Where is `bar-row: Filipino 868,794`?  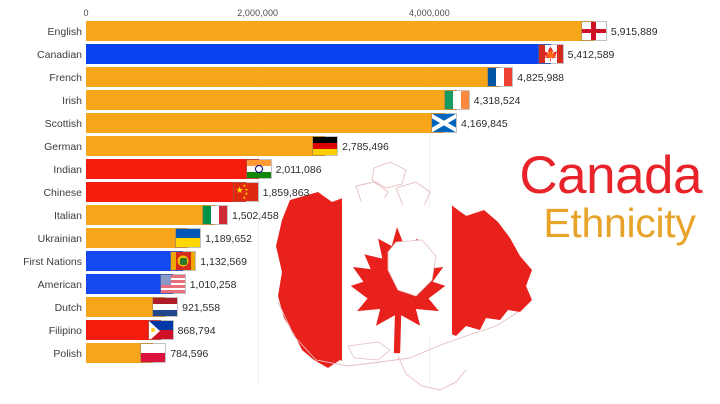
bar-row: Filipino 868,794 is located at coordinates (360, 330).